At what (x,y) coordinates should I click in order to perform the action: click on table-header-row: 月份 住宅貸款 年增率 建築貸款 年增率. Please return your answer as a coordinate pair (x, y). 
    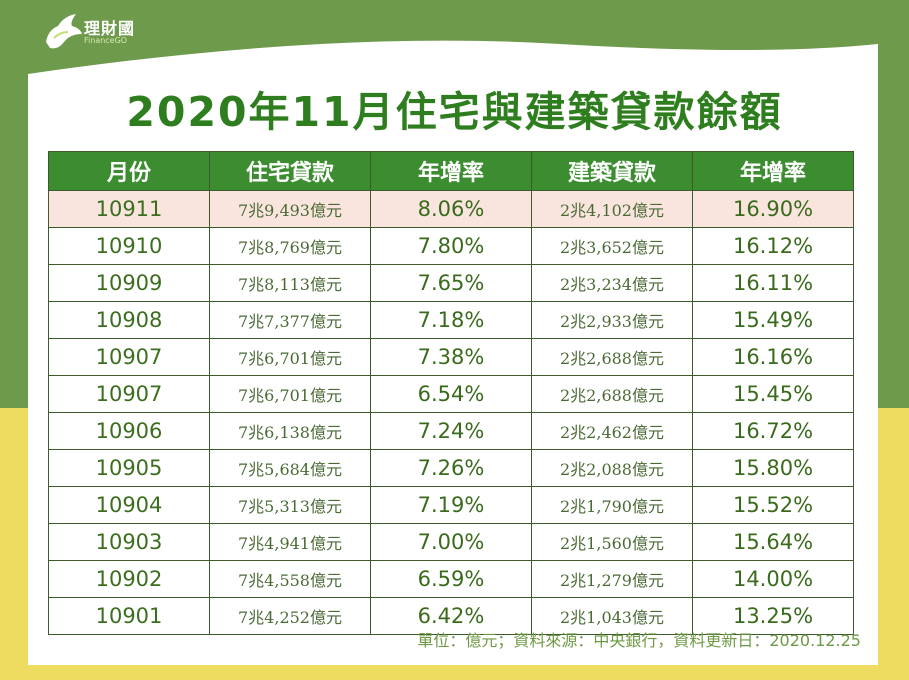
    Looking at the image, I should click on (451, 171).